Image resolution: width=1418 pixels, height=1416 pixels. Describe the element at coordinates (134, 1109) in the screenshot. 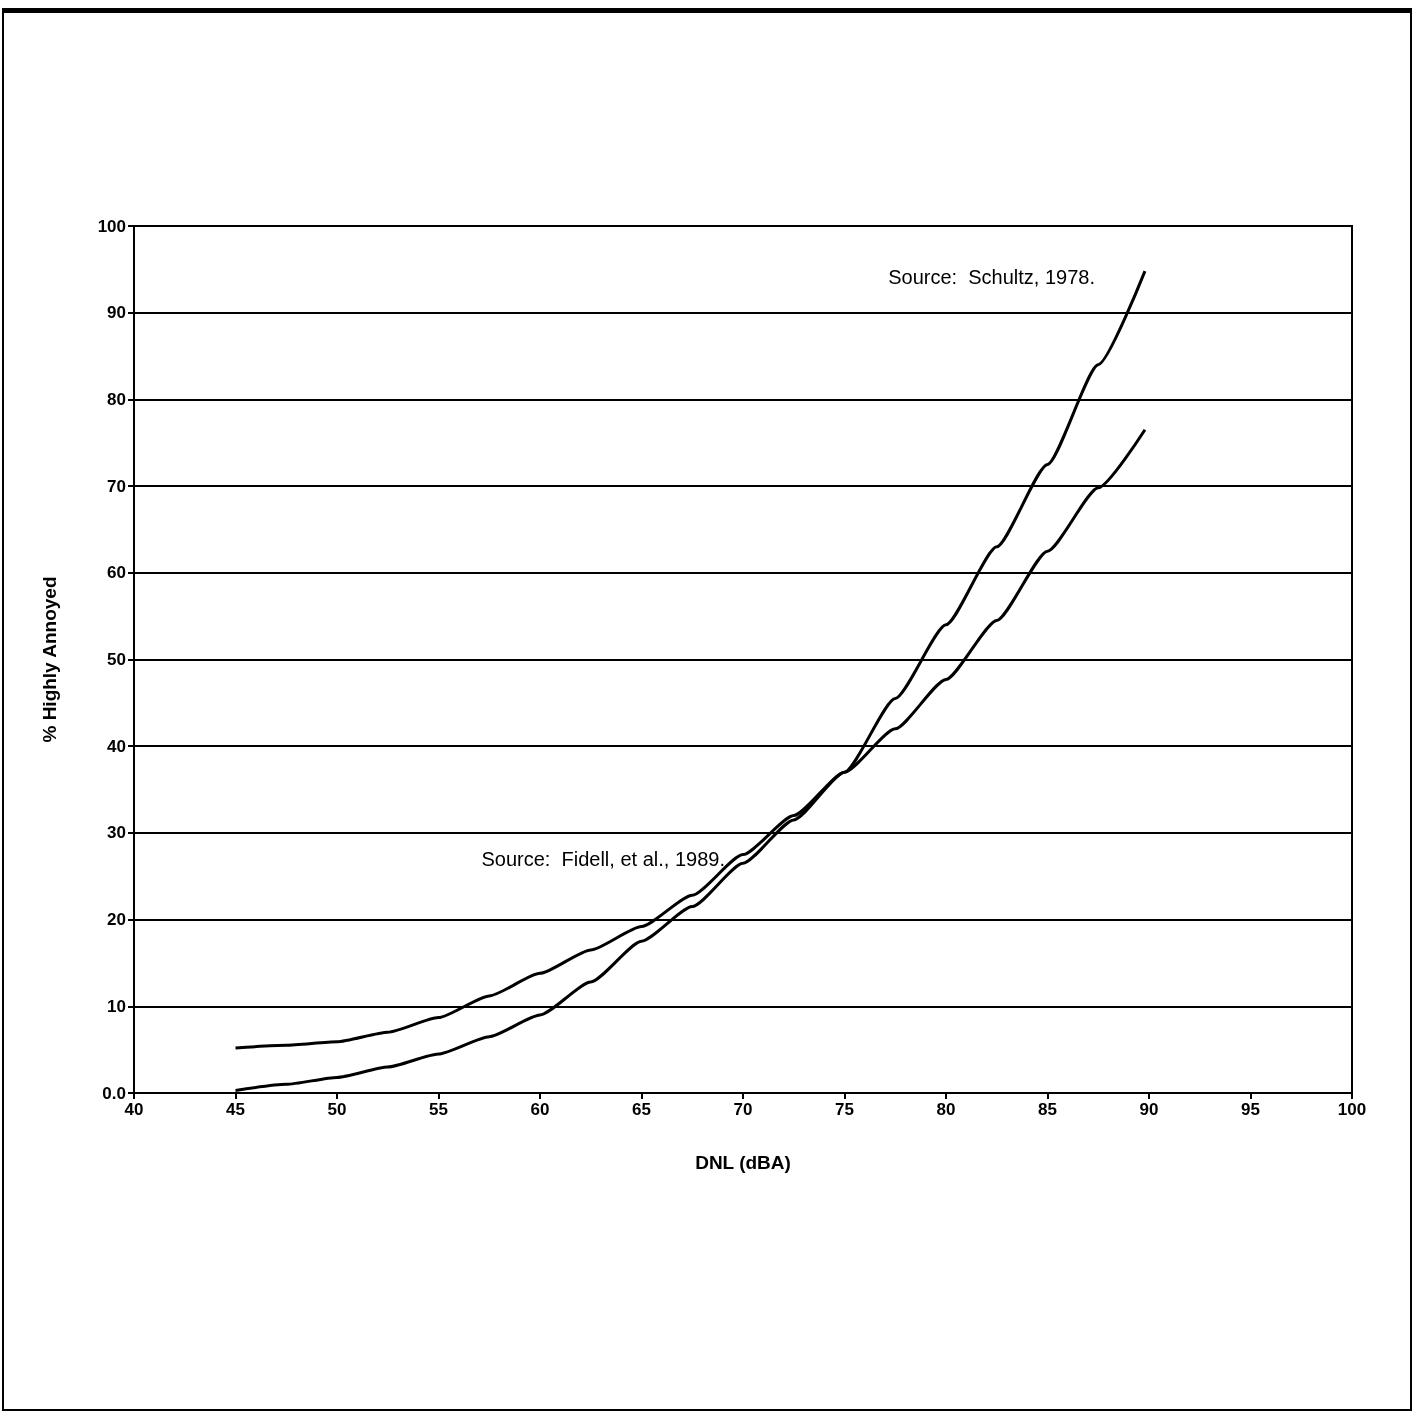

I see `x-tick-label: 40` at that location.